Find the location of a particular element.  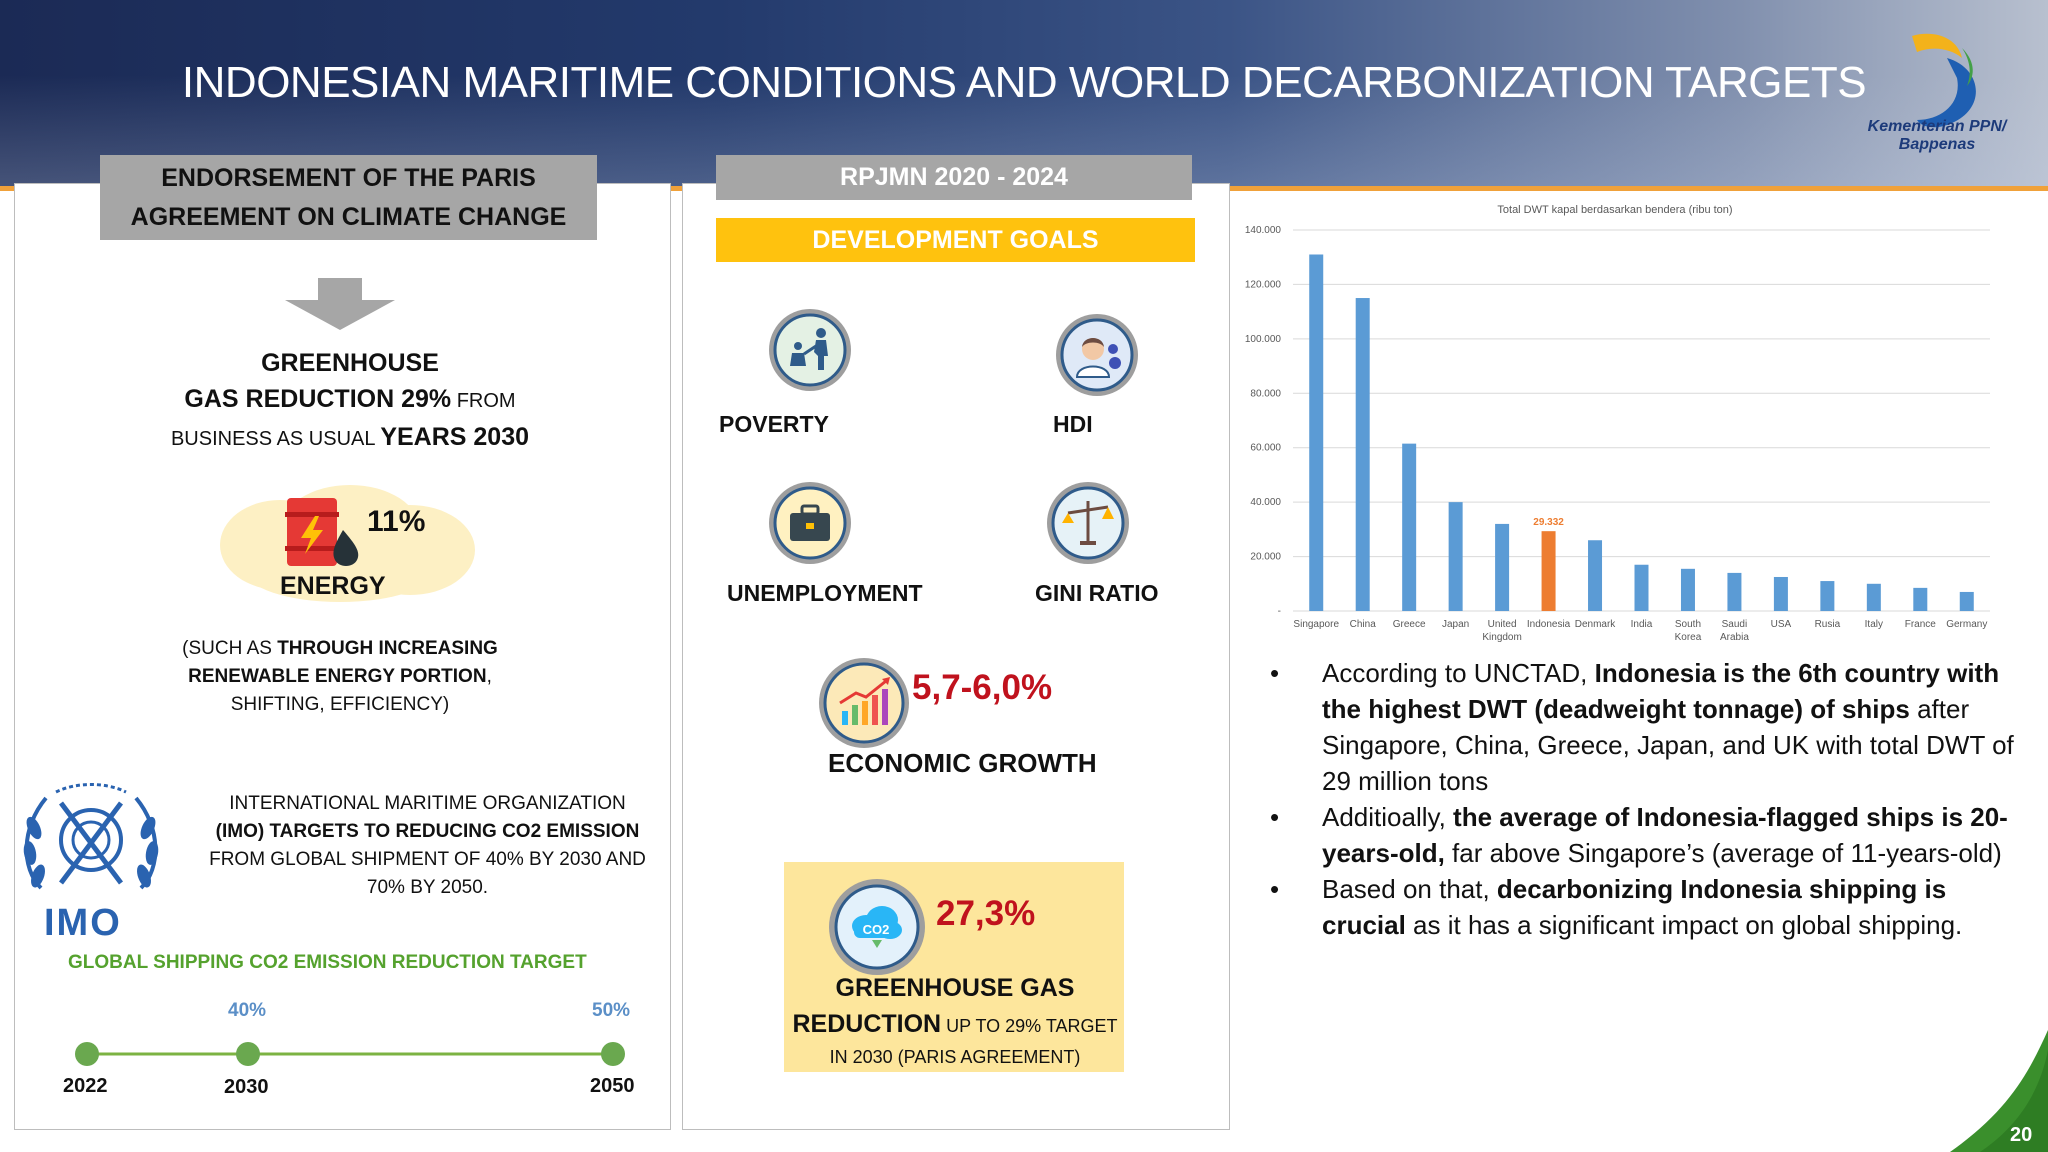

fuel-barrel-icon is located at coordinates (322, 532).